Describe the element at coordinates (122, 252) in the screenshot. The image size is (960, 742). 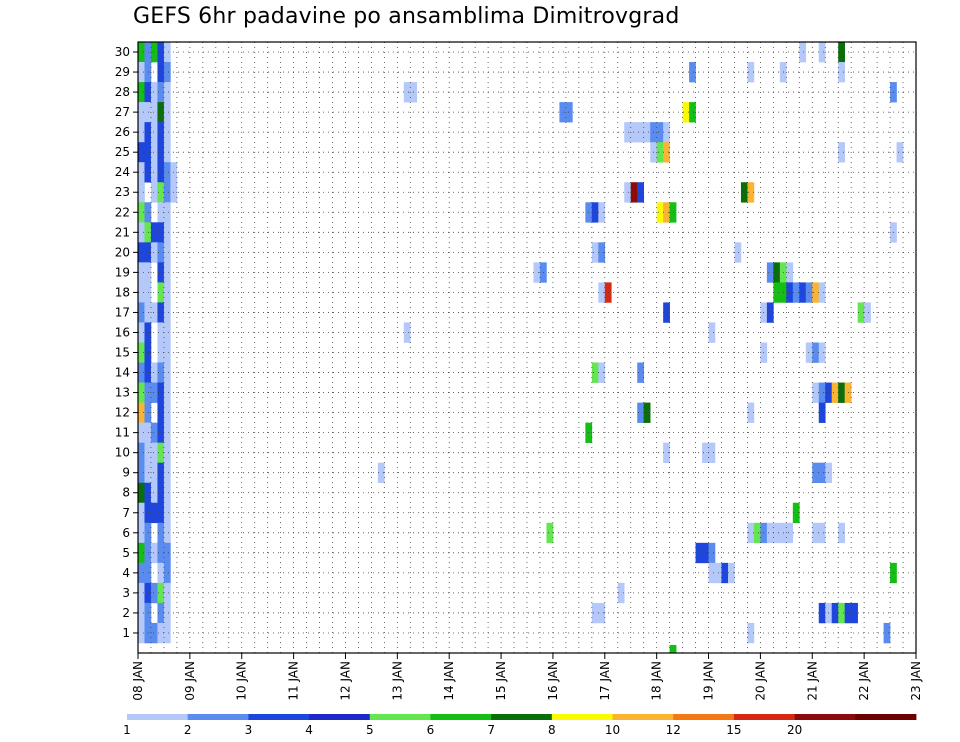
I see `y-tick-label: 20` at that location.